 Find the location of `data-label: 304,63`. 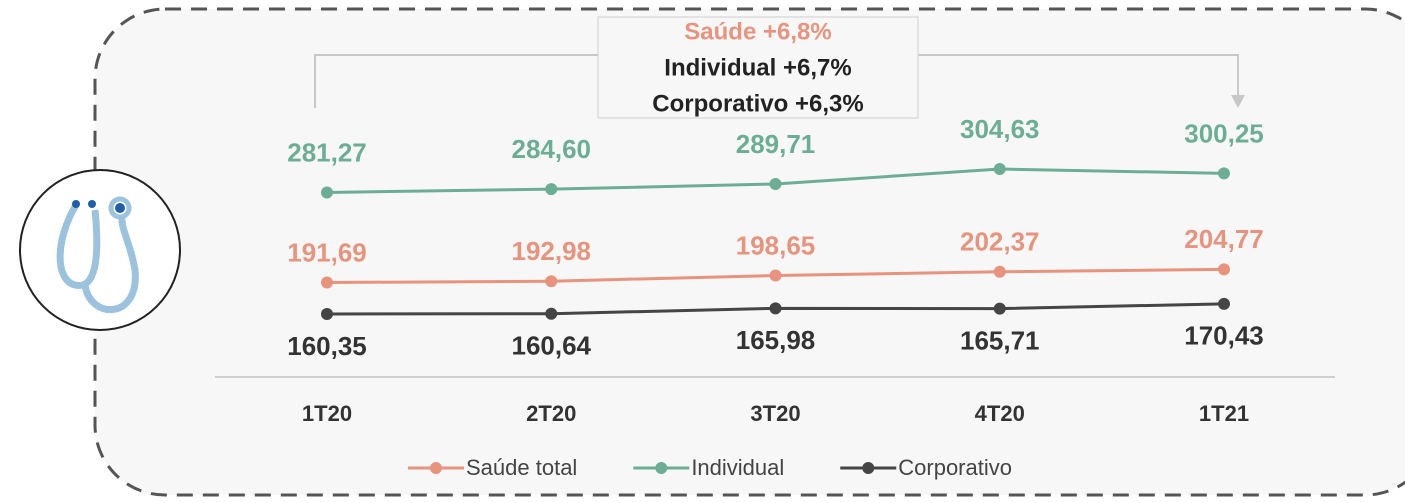

data-label: 304,63 is located at coordinates (1000, 129).